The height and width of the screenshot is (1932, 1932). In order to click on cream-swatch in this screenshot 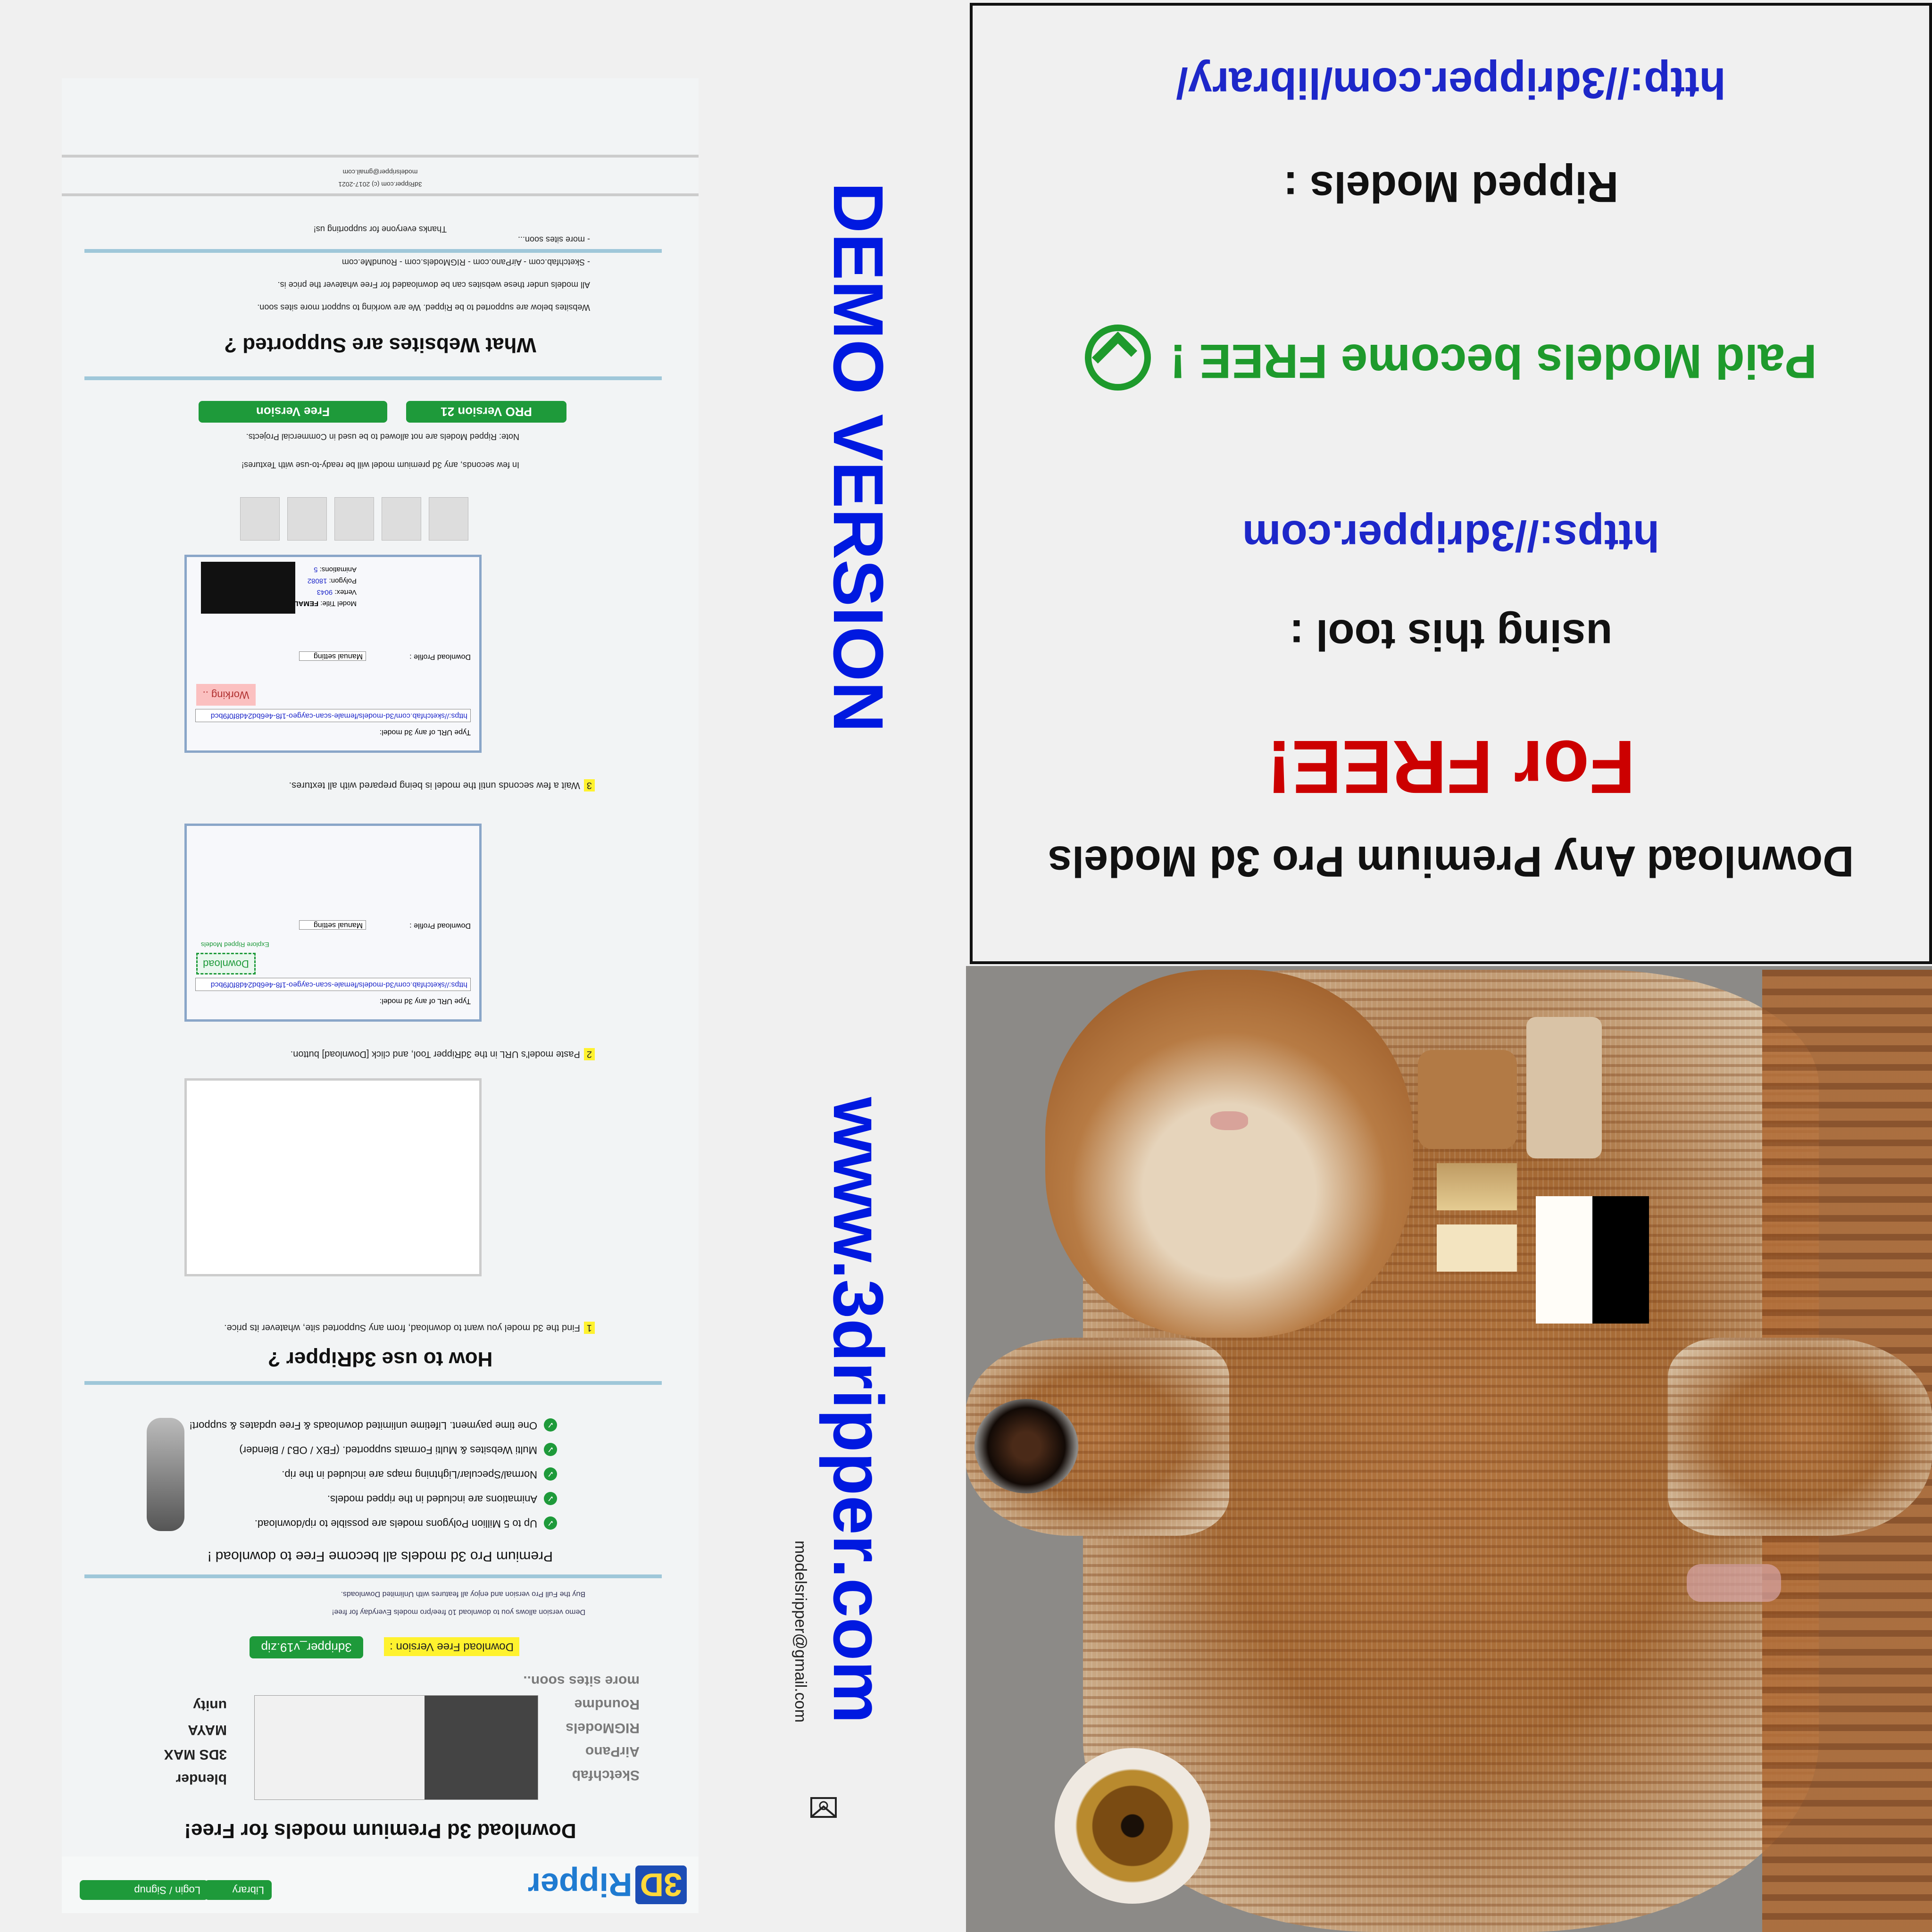, I will do `click(1477, 1187)`.